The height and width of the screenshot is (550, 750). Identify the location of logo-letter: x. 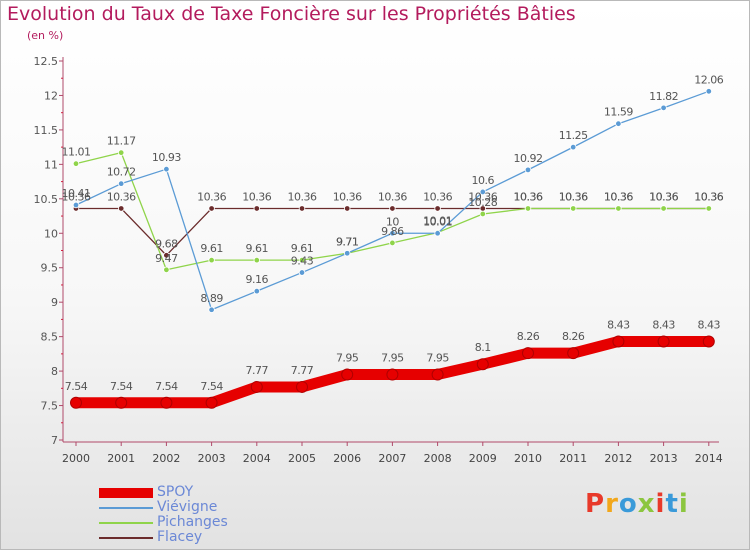
(646, 504).